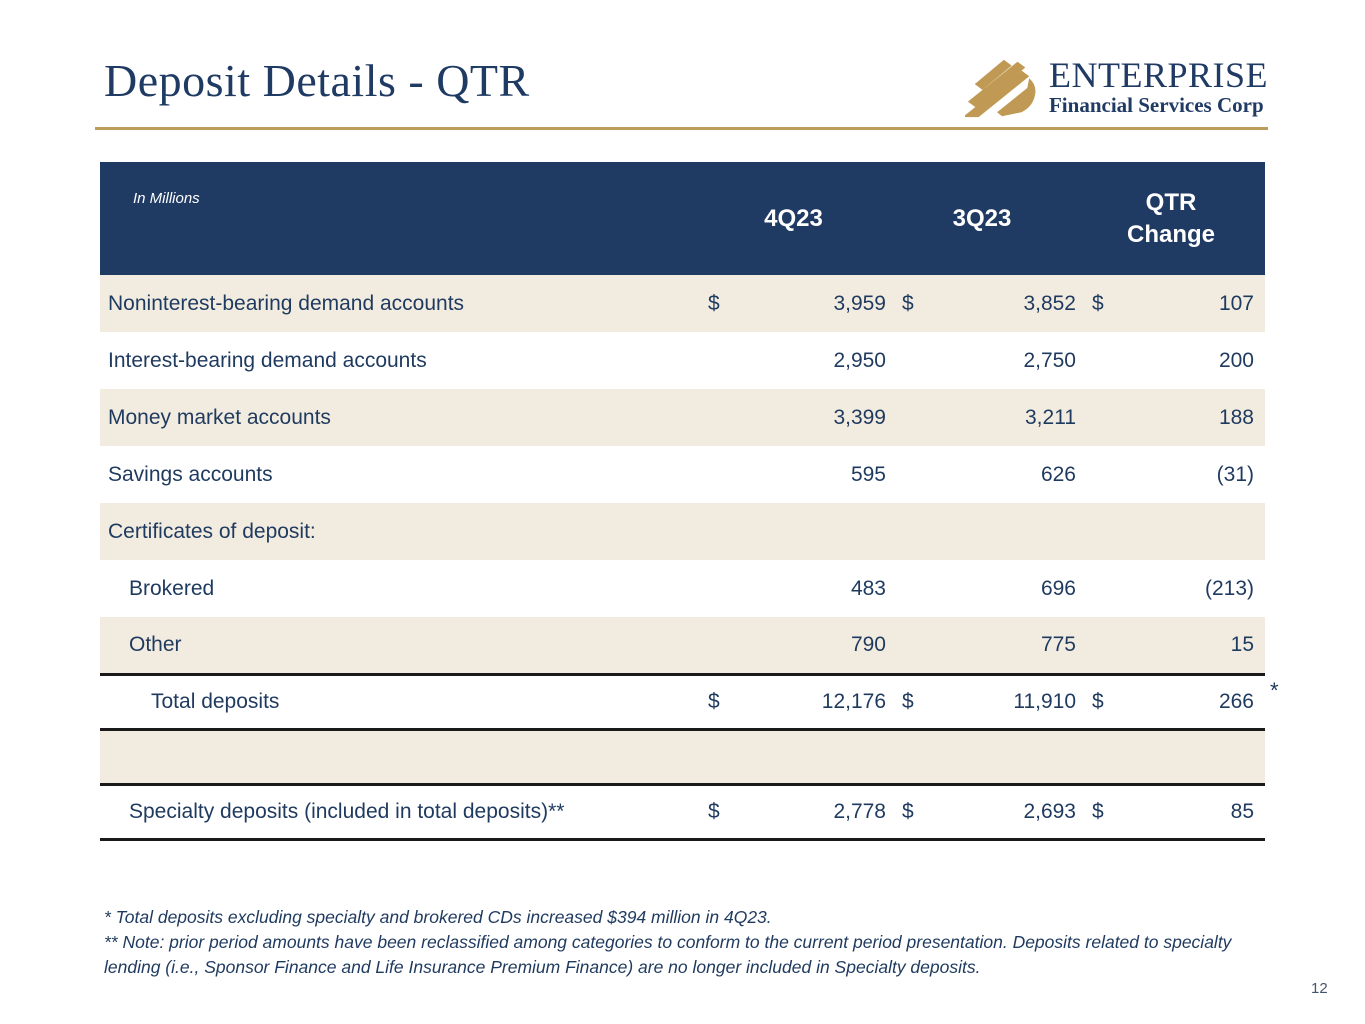 The width and height of the screenshot is (1365, 1024). Describe the element at coordinates (400, 702) in the screenshot. I see `row-label: Total deposits` at that location.